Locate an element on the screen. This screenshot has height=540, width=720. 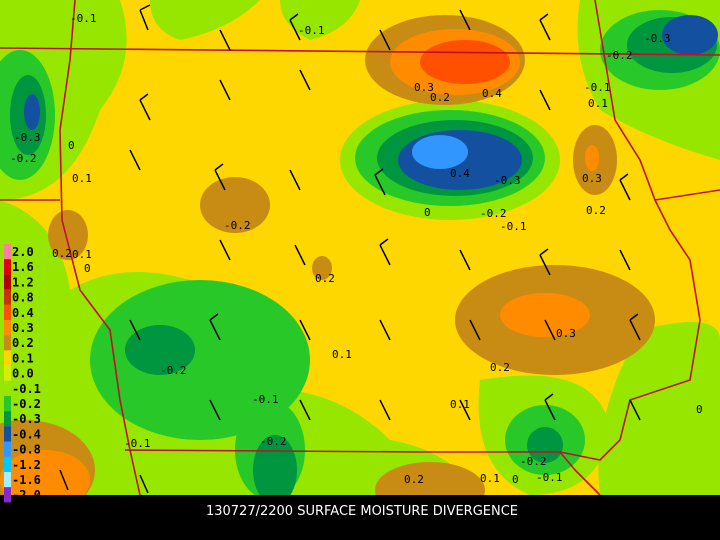
legend-label: 0.4 is located at coordinates (23, 313).